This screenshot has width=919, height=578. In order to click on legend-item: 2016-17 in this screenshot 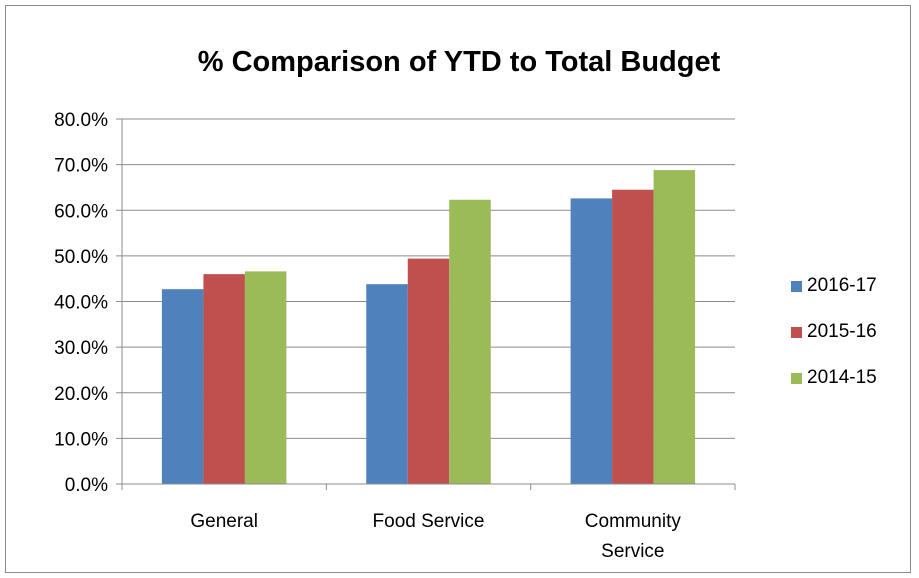, I will do `click(834, 285)`.